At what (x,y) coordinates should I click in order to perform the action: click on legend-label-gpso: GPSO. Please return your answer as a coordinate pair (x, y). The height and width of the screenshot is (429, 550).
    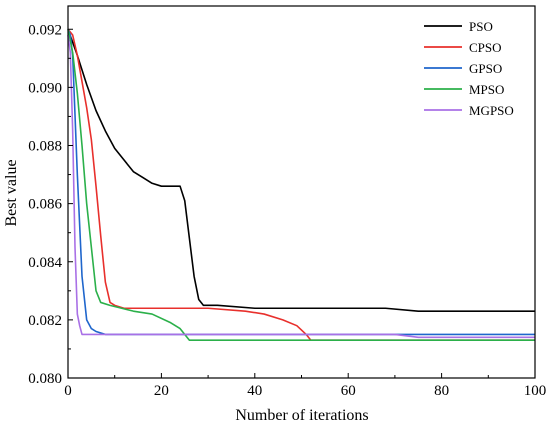
    Looking at the image, I should click on (485, 68).